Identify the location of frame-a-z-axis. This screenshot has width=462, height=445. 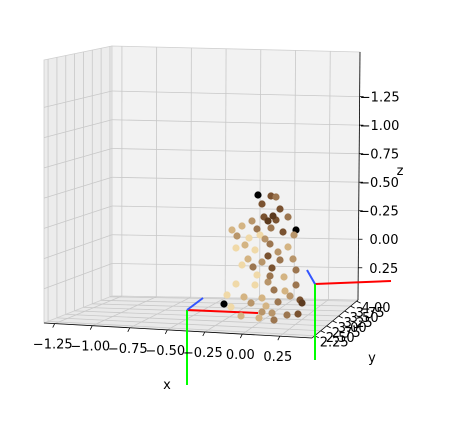
(195, 304).